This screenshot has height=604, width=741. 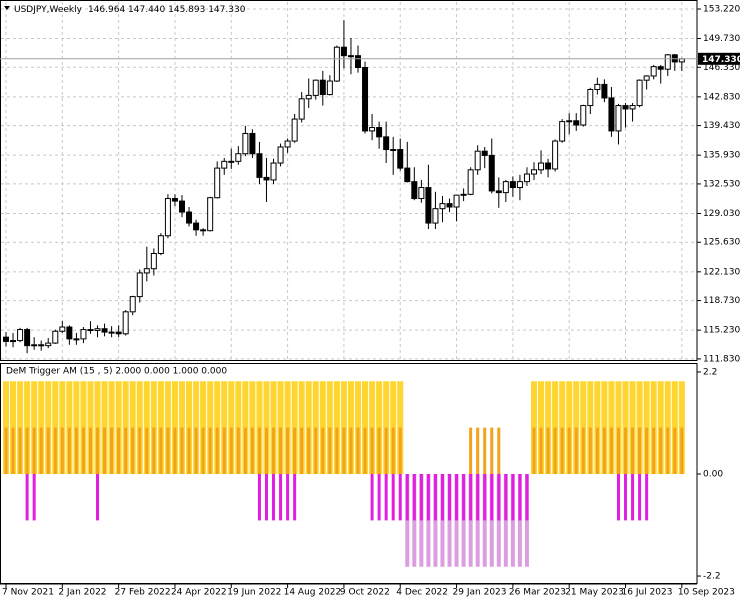 What do you see at coordinates (721, 359) in the screenshot?
I see `y-tick-label: 111.830` at bounding box center [721, 359].